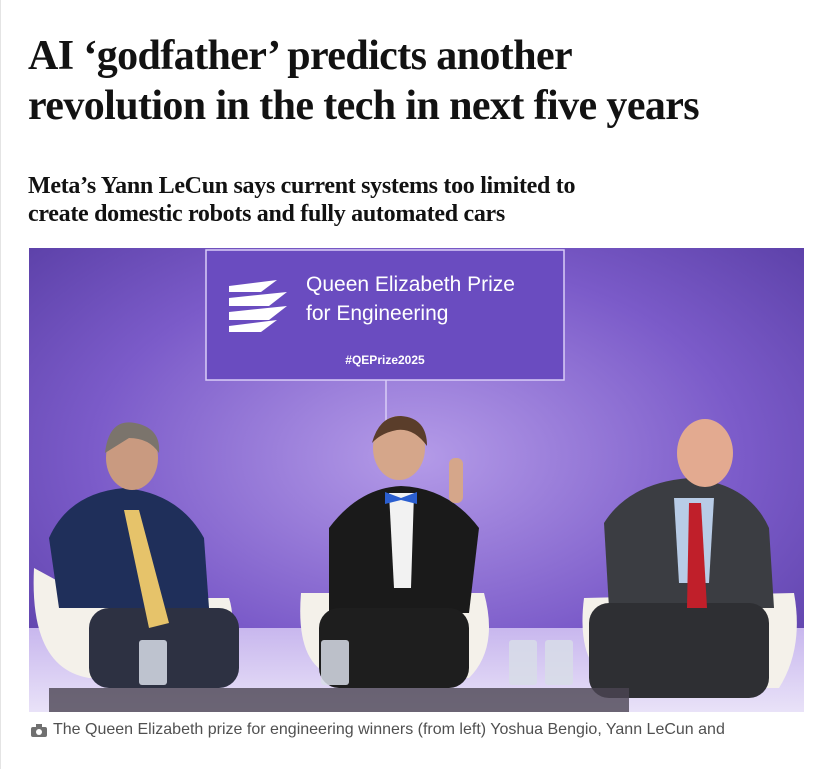 This screenshot has width=821, height=769. Describe the element at coordinates (385, 360) in the screenshot. I see `sign-hashtag: #QEPrize2025` at that location.